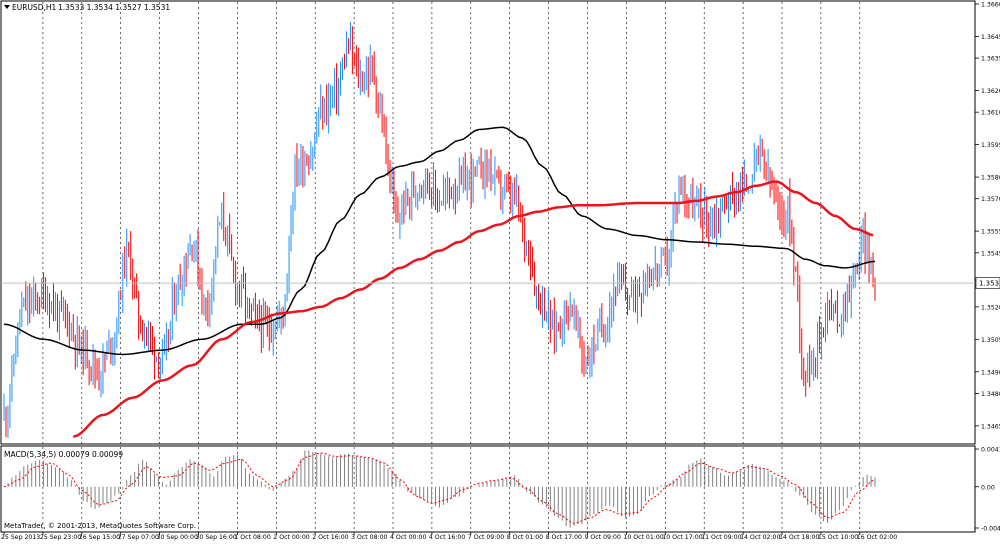  I want to click on price-tick-label: 1.3570, so click(990, 199).